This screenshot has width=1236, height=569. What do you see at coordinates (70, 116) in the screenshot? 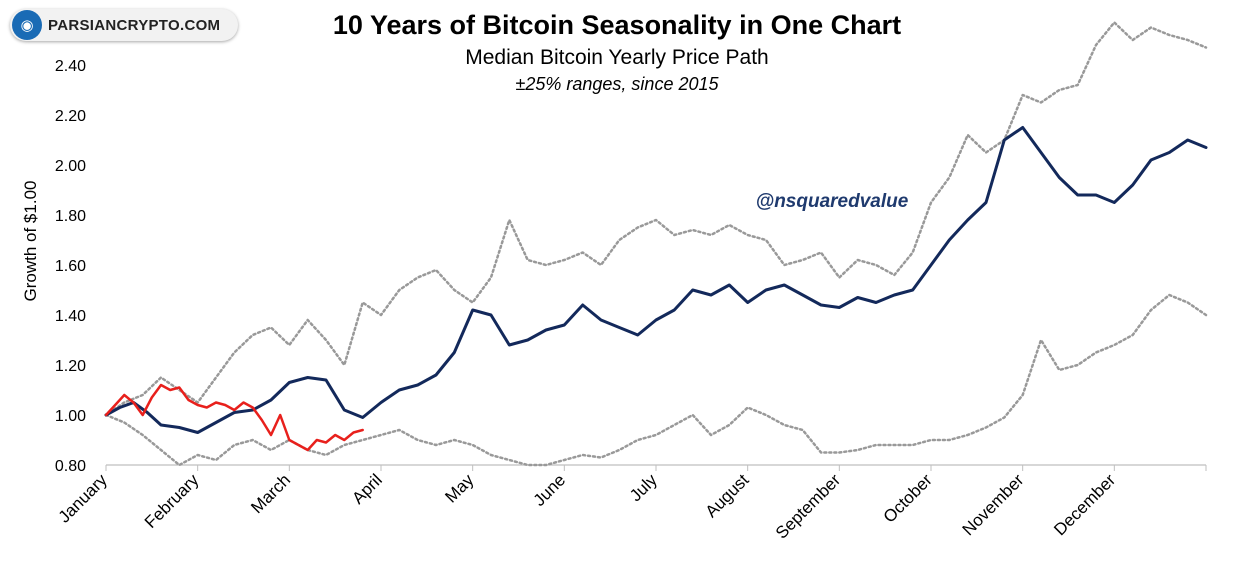
I see `y-tick-label: 2.20` at bounding box center [70, 116].